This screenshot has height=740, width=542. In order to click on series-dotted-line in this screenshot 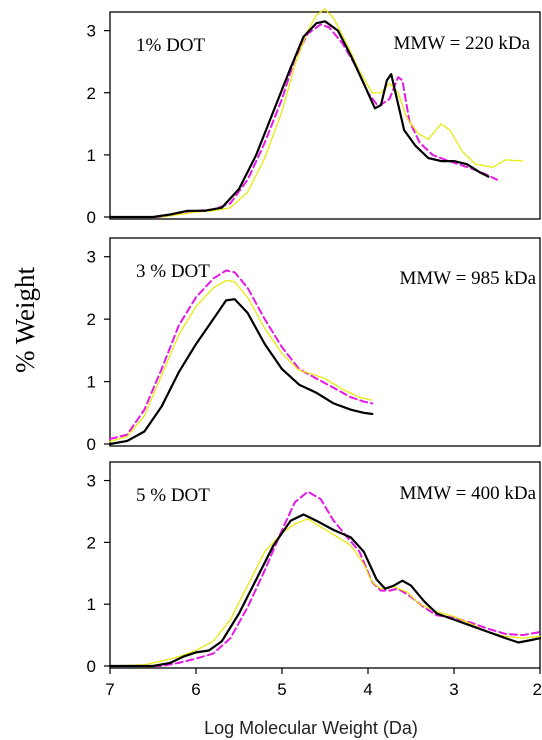, I will do `click(241, 361)`.